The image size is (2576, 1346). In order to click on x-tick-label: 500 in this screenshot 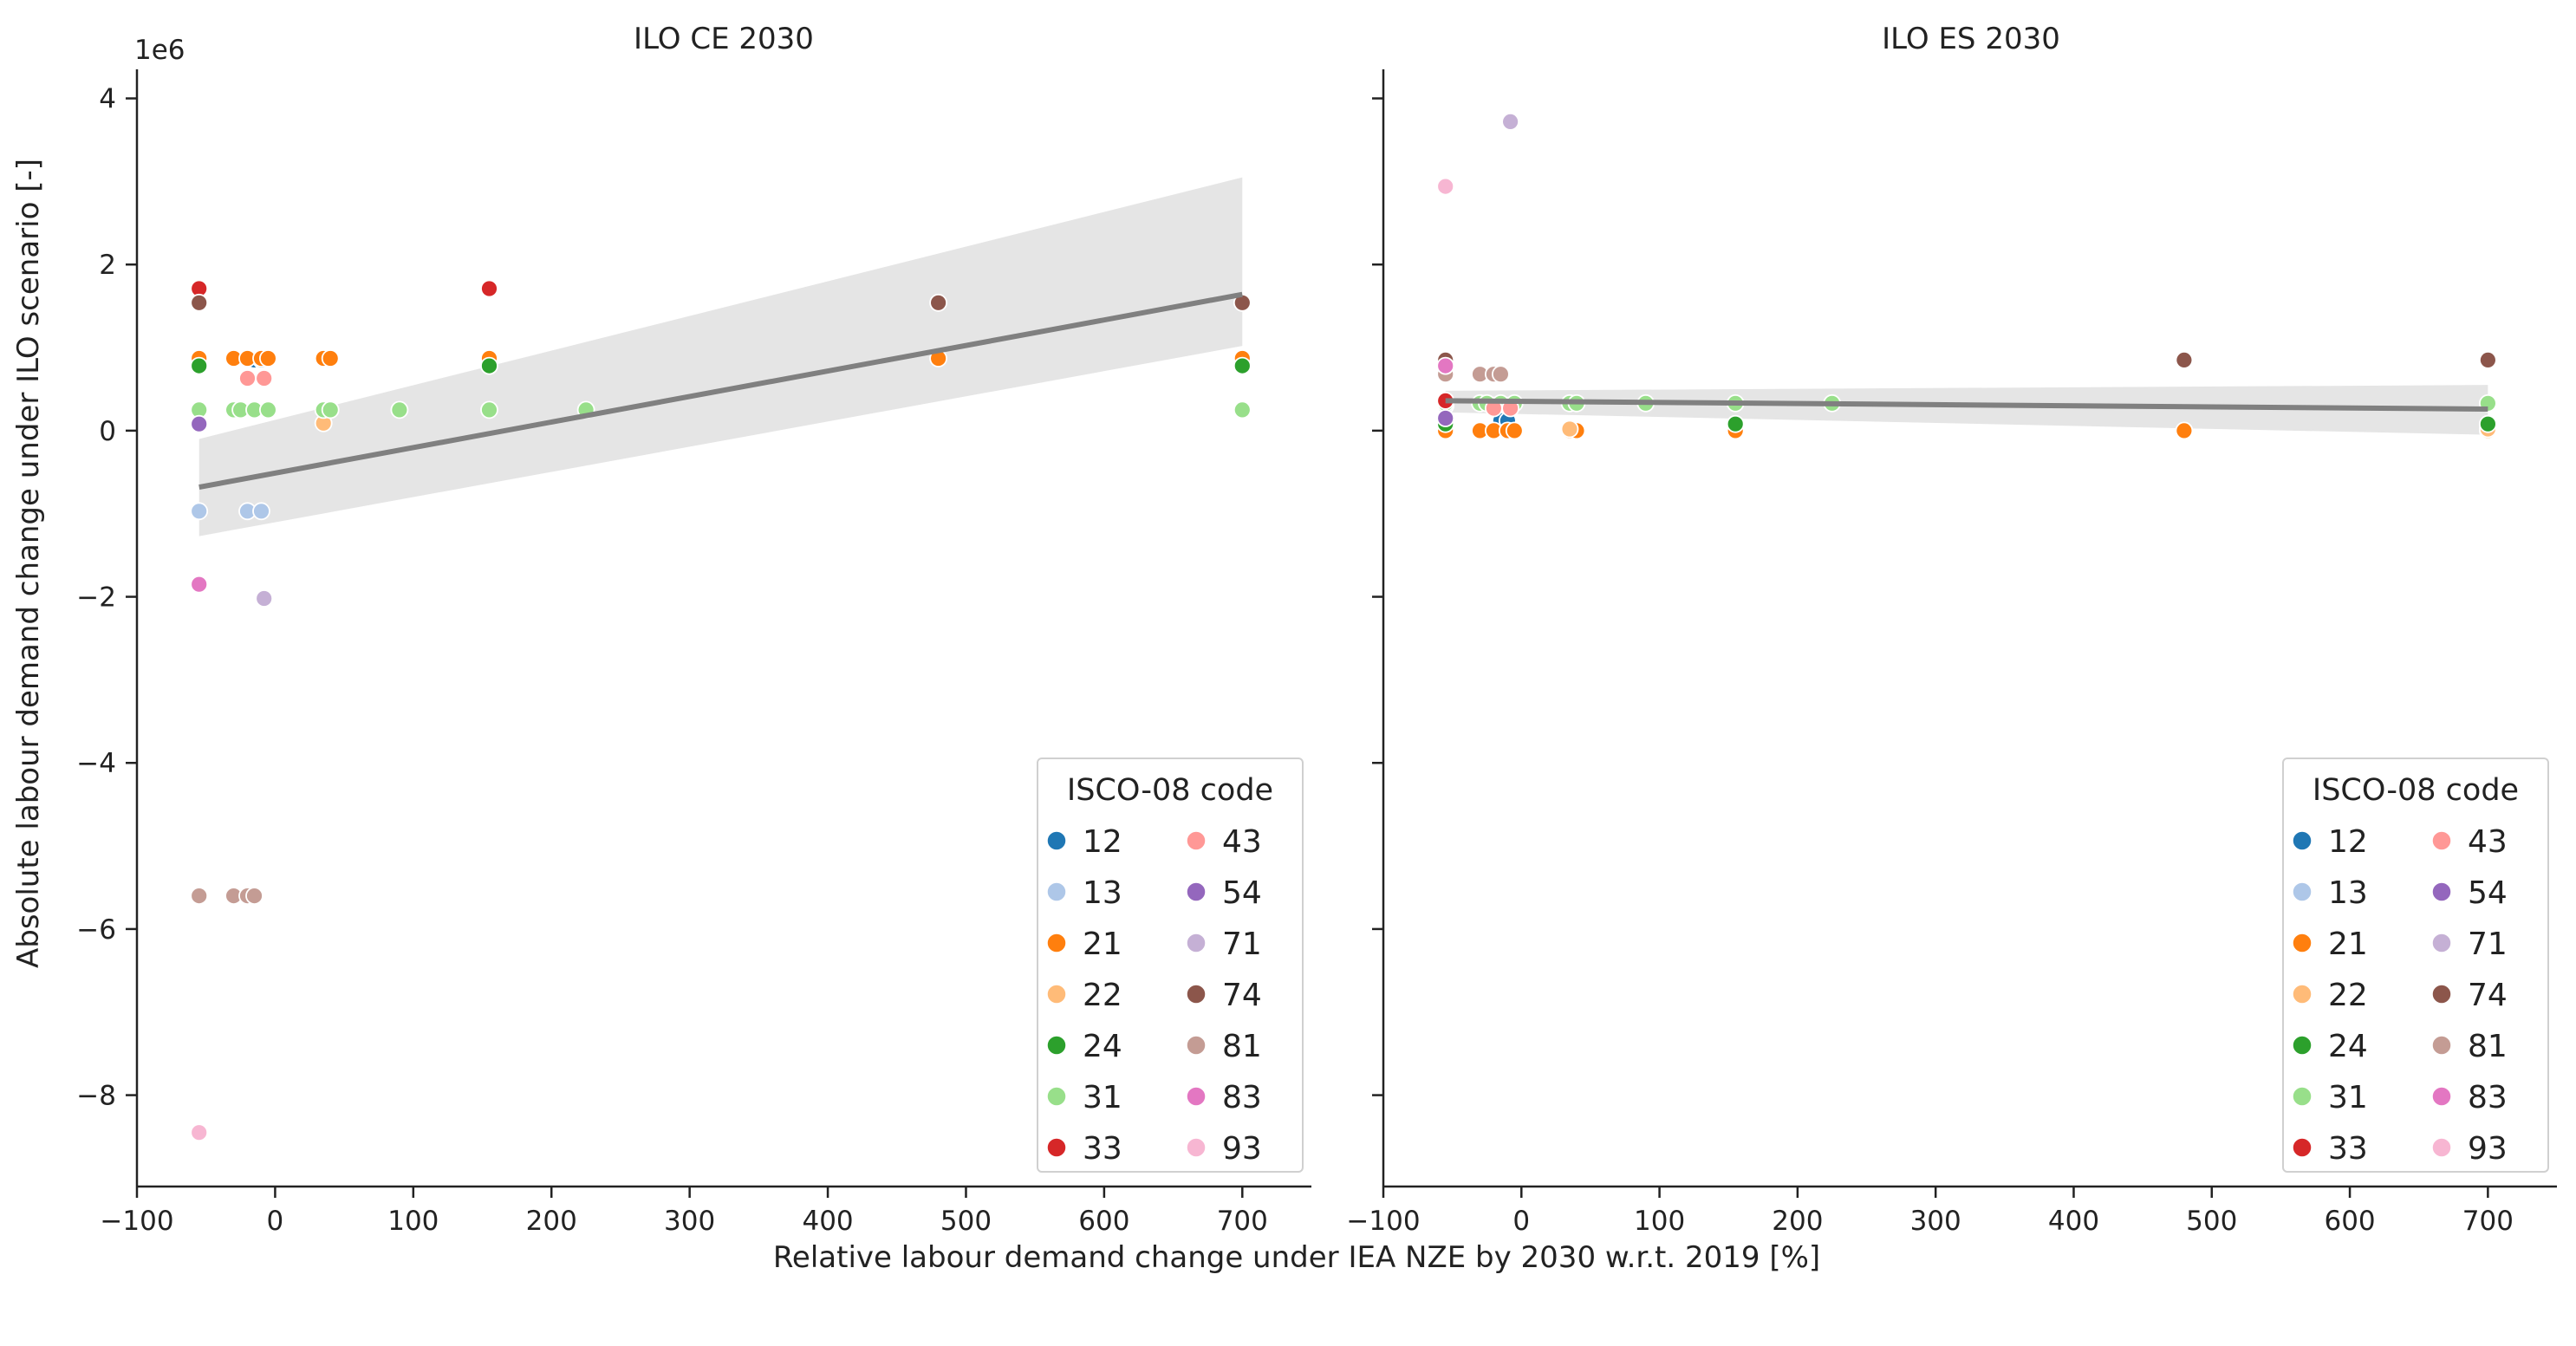, I will do `click(966, 1221)`.